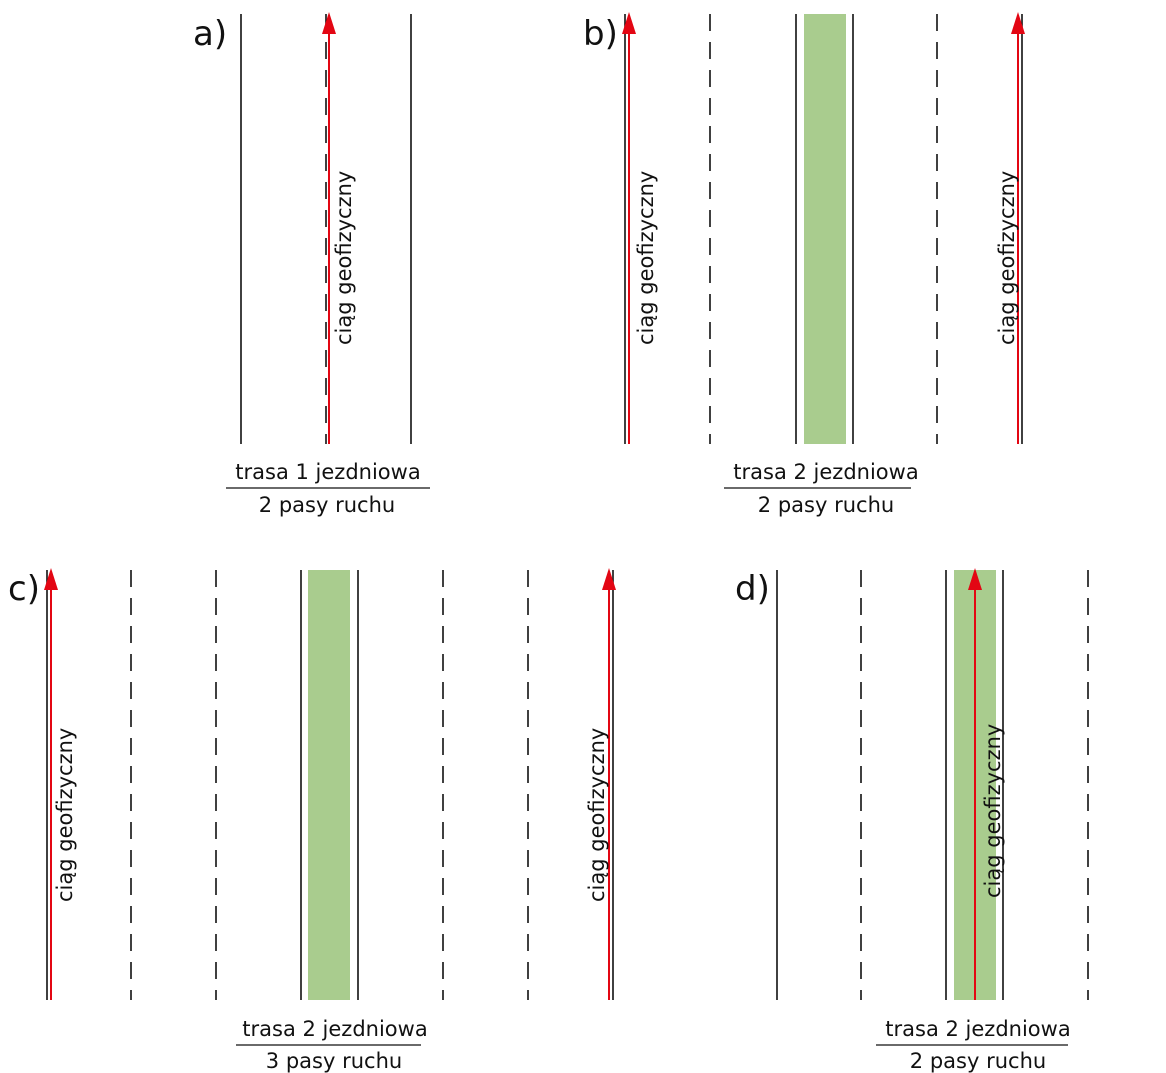 The width and height of the screenshot is (1166, 1073). Describe the element at coordinates (327, 472) in the screenshot. I see `caption-top: trasa 1 jezdniowa` at that location.